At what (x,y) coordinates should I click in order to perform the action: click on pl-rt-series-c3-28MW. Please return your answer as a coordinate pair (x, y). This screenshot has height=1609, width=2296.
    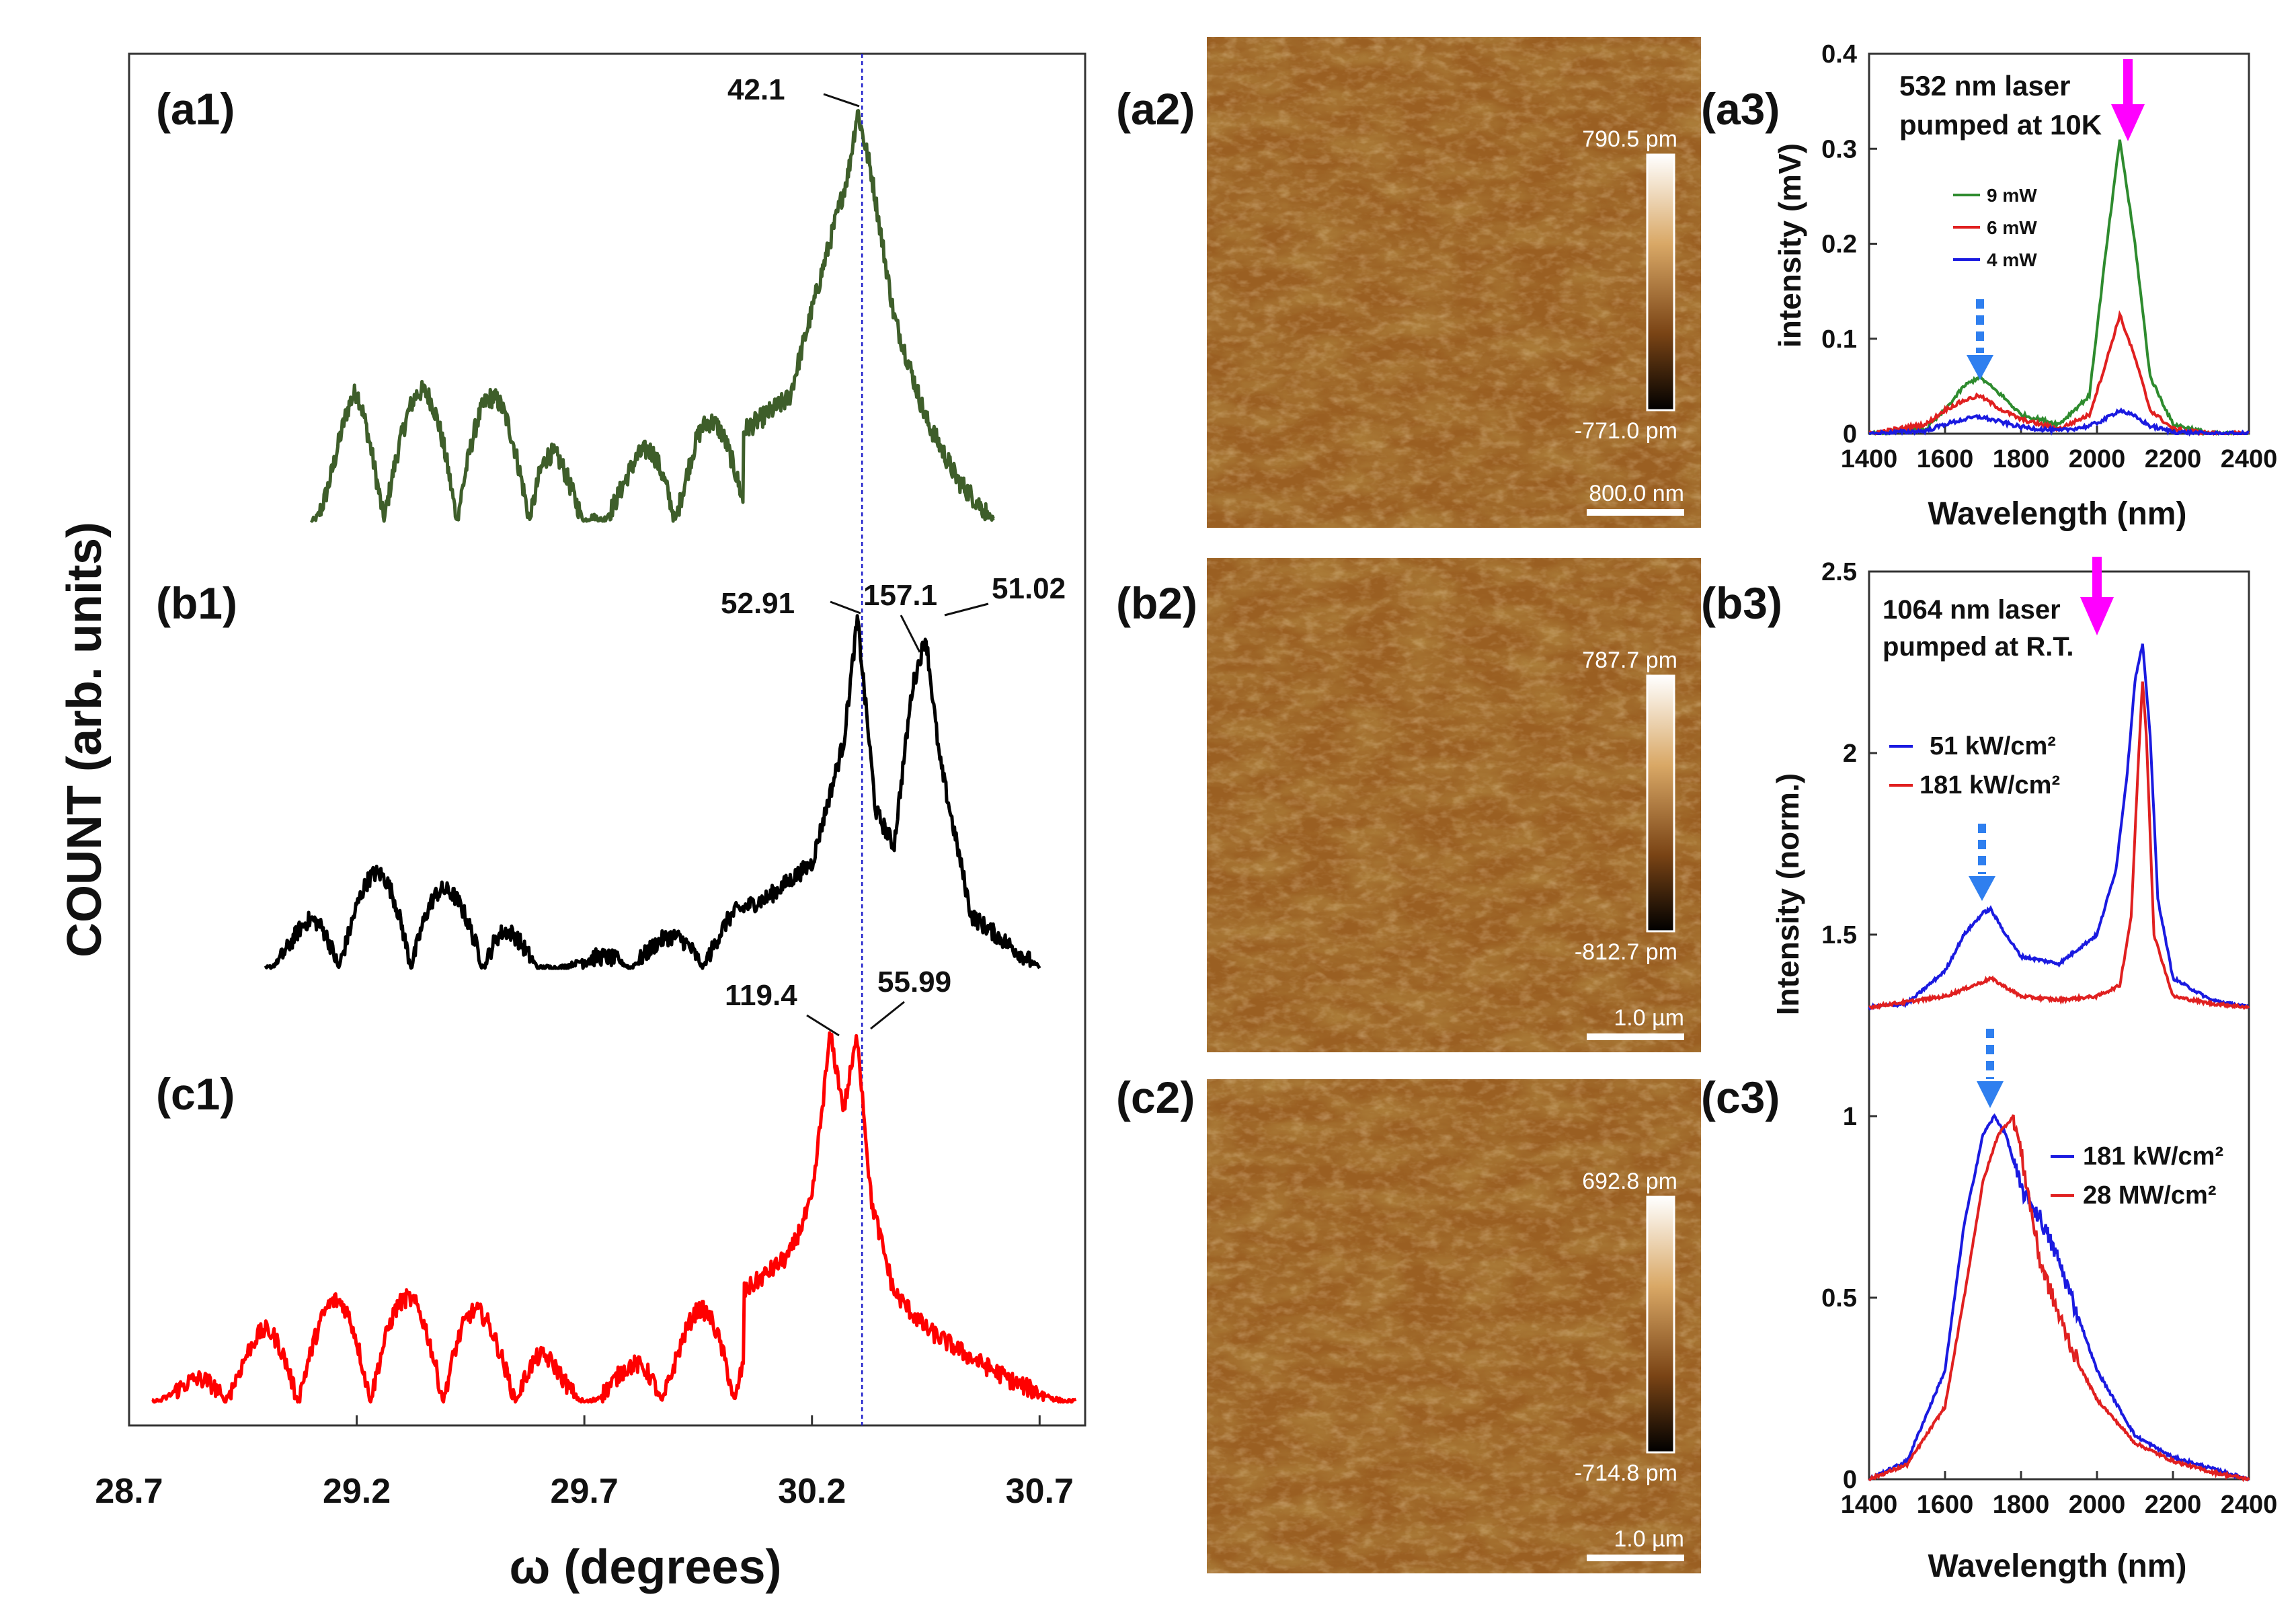
    Looking at the image, I should click on (2059, 1299).